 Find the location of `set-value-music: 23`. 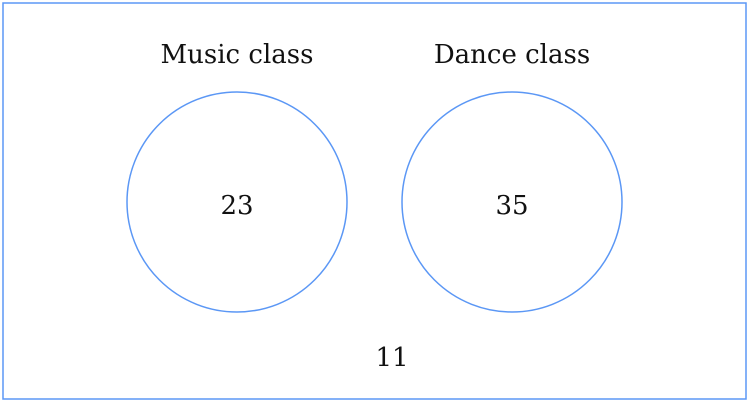

set-value-music: 23 is located at coordinates (236, 206).